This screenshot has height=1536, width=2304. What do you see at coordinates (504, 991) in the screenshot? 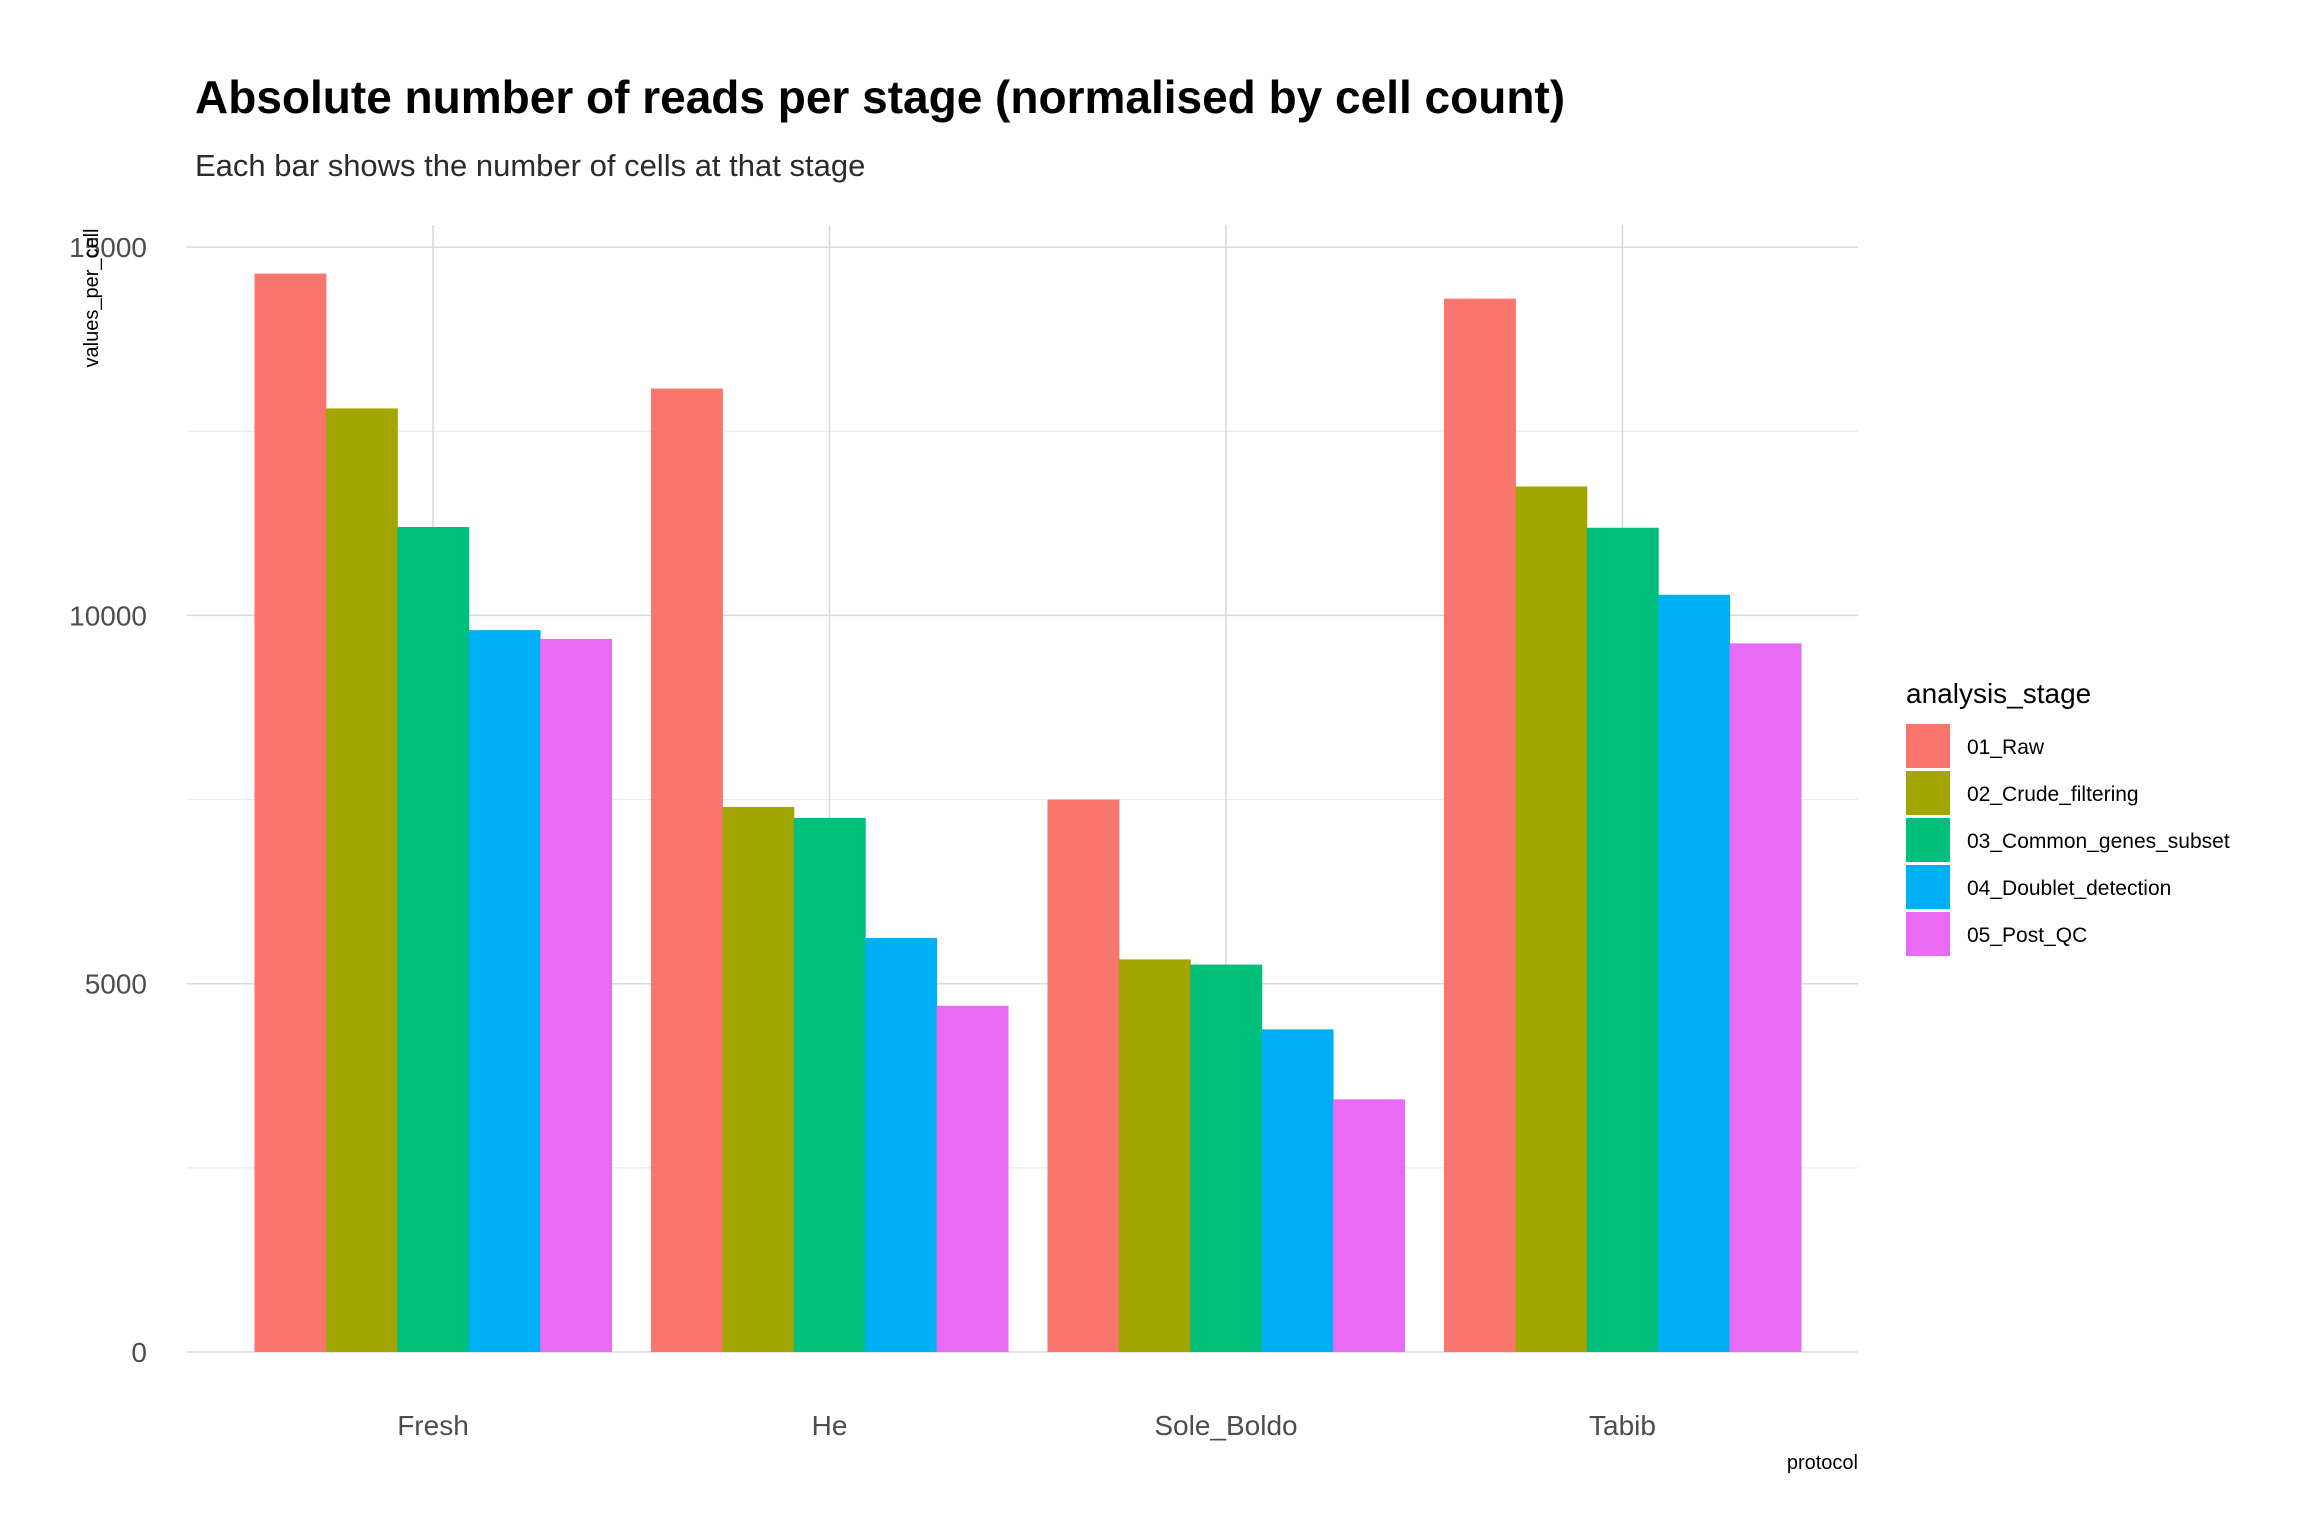
I see `bar-Fresh-04_Doublet_detection` at bounding box center [504, 991].